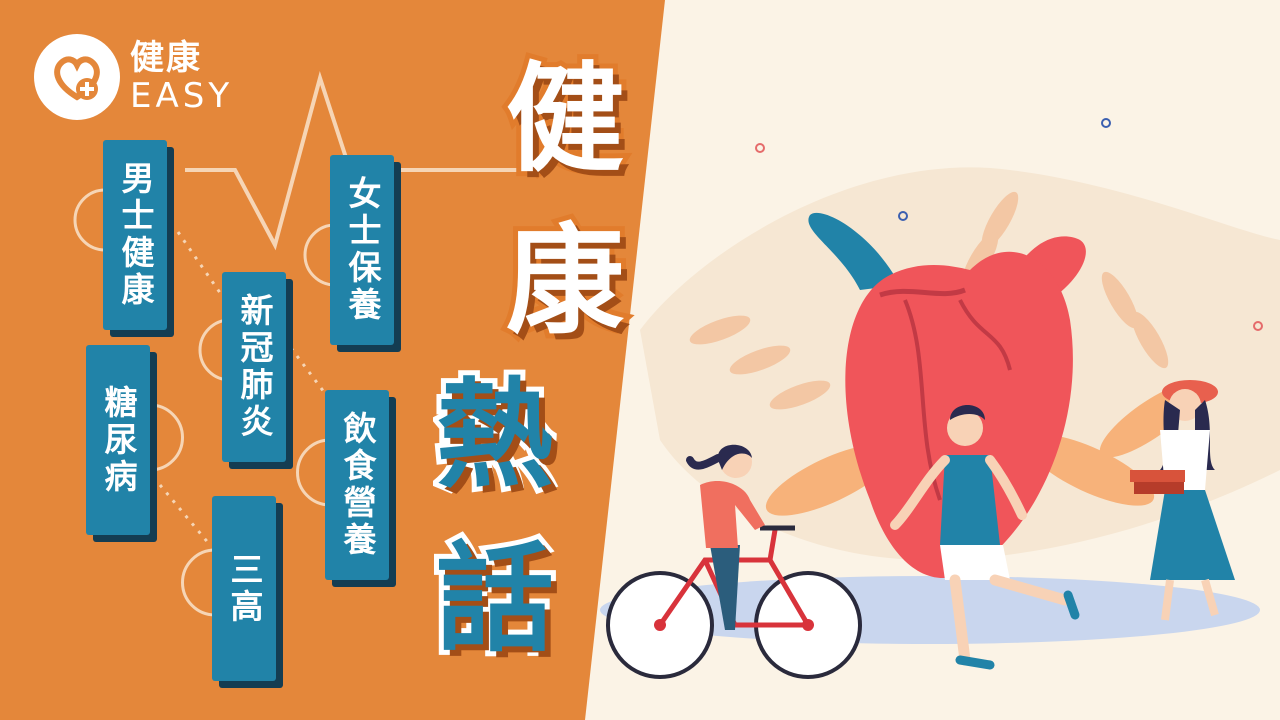  Describe the element at coordinates (495, 599) in the screenshot. I see `headline-char-4: 話` at that location.